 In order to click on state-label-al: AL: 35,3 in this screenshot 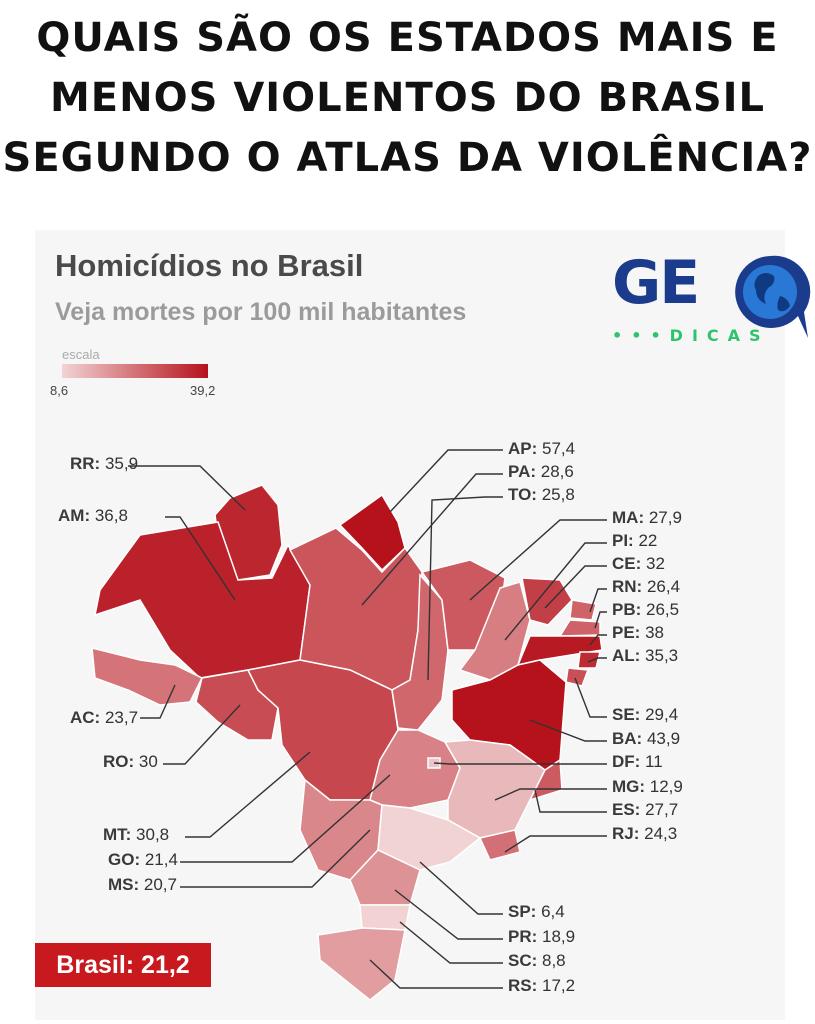, I will do `click(645, 656)`.